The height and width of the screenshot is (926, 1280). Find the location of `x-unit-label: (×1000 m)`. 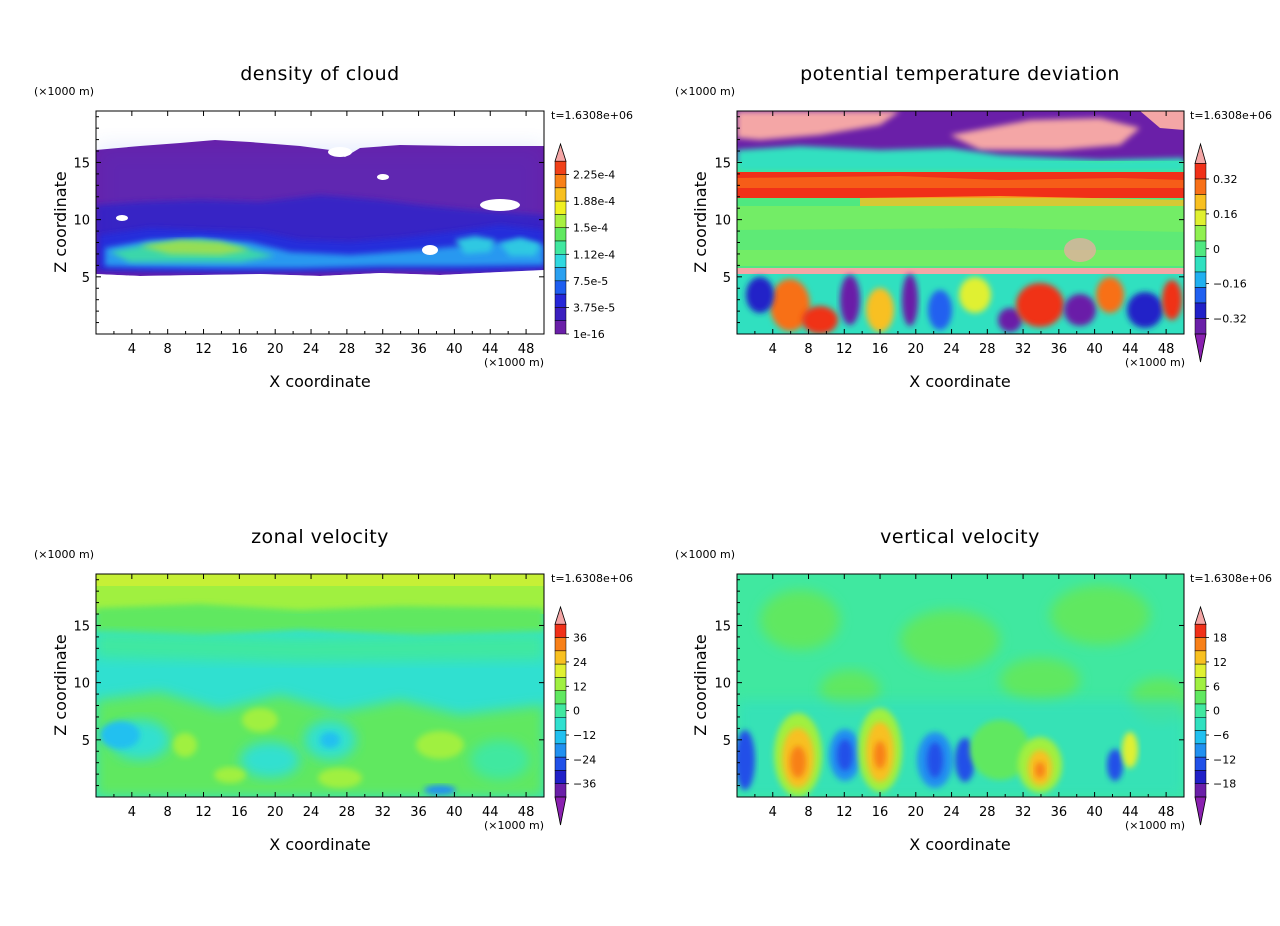

x-unit-label: (×1000 m) is located at coordinates (1155, 825).